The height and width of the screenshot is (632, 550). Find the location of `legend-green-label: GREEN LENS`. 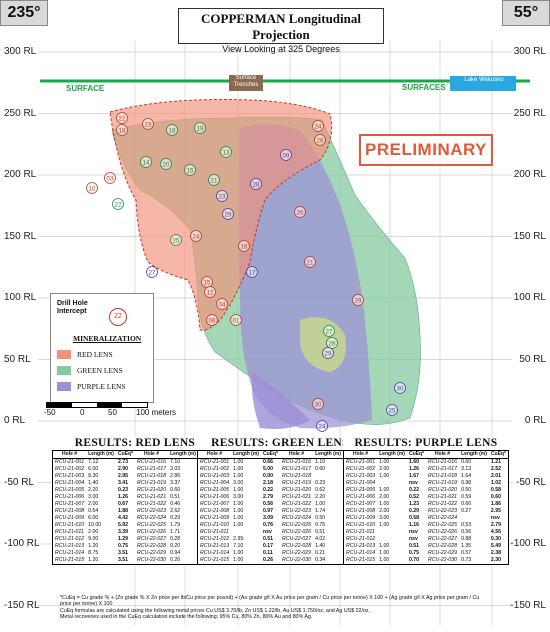

legend-green-label: GREEN LENS is located at coordinates (100, 370).